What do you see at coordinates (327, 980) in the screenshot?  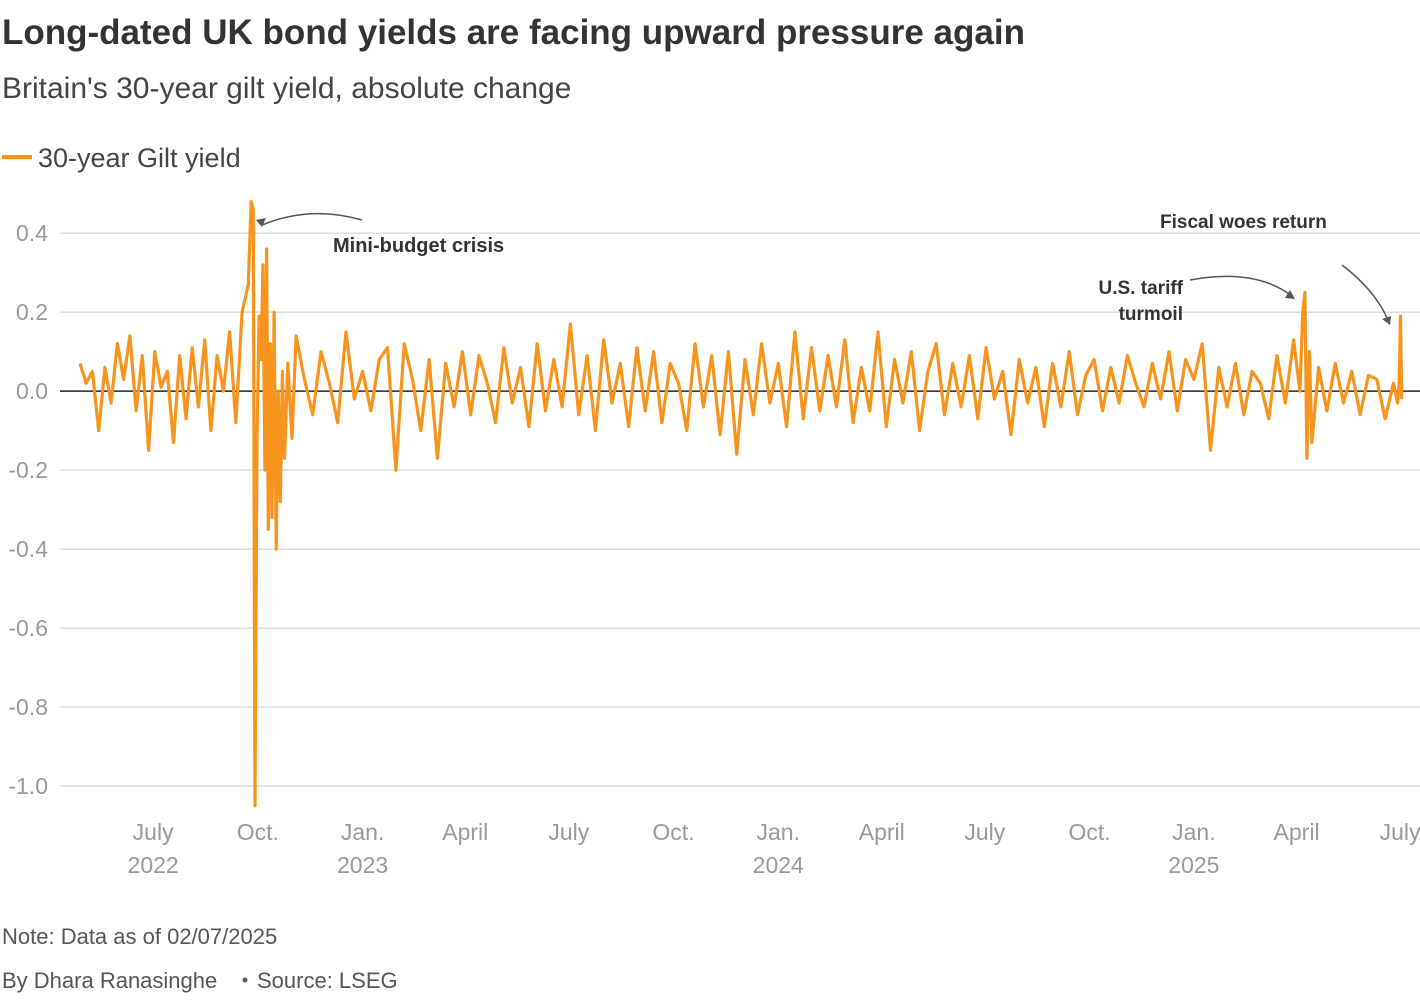 I see `source: Source: LSEG` at bounding box center [327, 980].